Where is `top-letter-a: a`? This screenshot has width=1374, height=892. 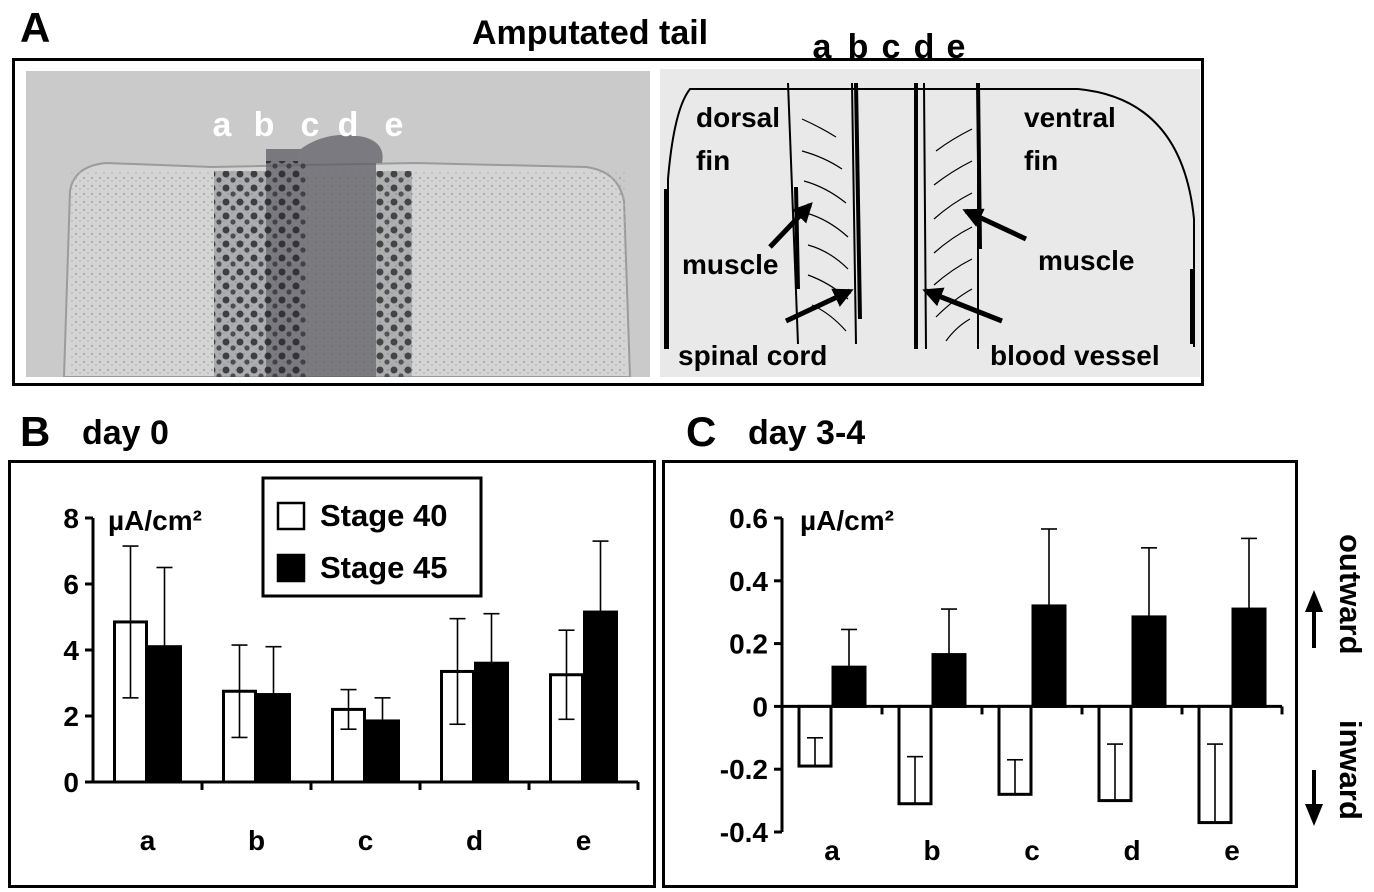
top-letter-a: a is located at coordinates (823, 47).